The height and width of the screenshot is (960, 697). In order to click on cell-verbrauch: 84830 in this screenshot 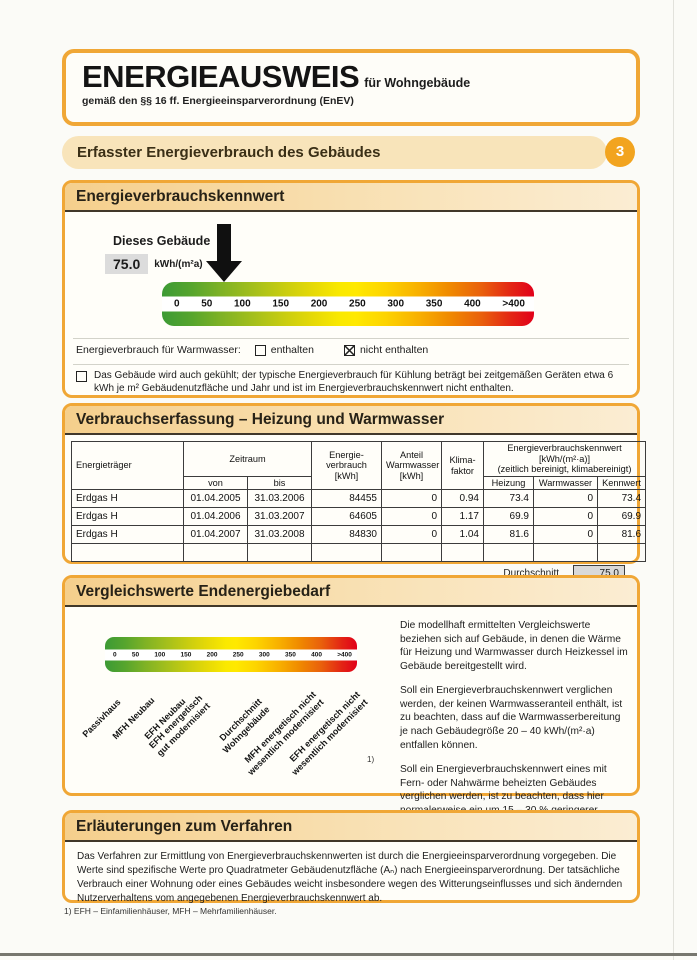, I will do `click(346, 535)`.